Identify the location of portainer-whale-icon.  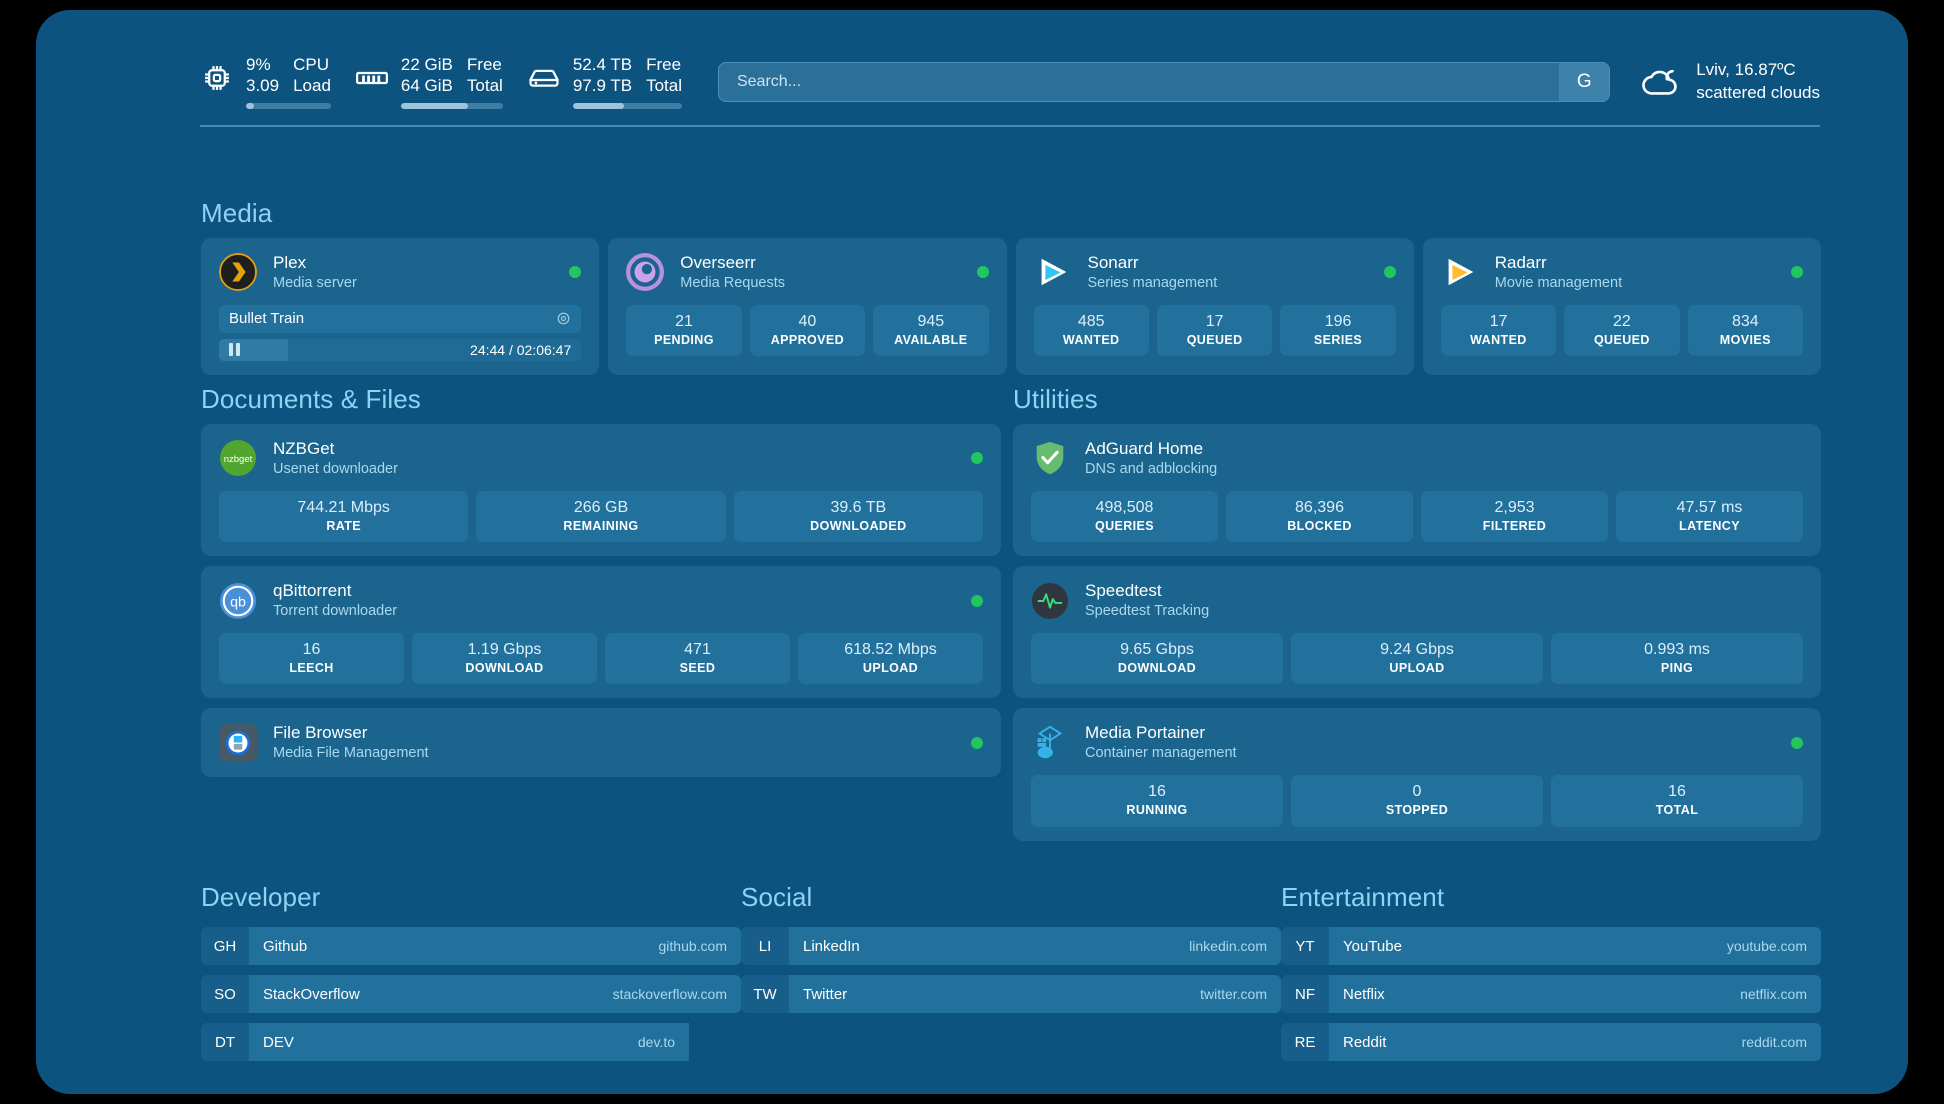
(1050, 743).